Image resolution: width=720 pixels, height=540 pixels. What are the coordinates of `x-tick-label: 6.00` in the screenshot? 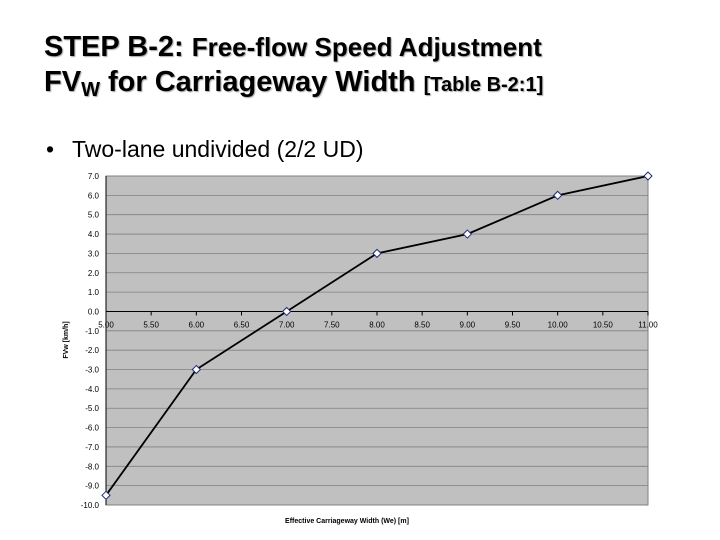 It's located at (197, 324).